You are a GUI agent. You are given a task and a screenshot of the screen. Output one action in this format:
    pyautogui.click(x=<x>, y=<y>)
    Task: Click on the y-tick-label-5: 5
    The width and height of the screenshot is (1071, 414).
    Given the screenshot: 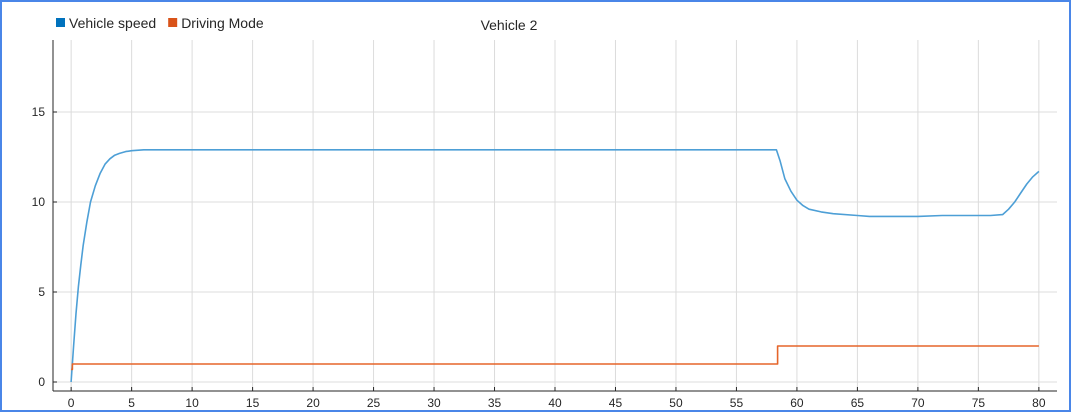 What is the action you would take?
    pyautogui.click(x=41, y=292)
    